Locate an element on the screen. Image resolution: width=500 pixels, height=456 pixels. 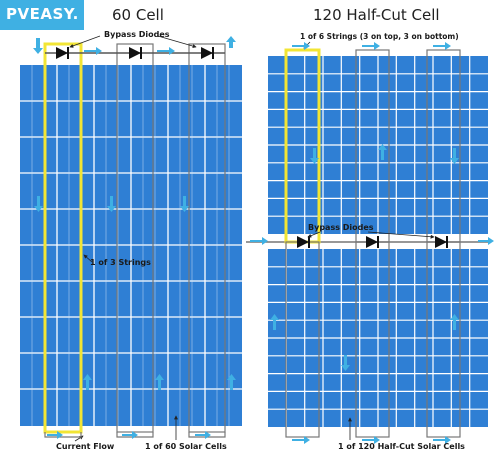
label-cells-right: 1 of 120 Half-Cut Solar Cells is located at coordinates (401, 446).